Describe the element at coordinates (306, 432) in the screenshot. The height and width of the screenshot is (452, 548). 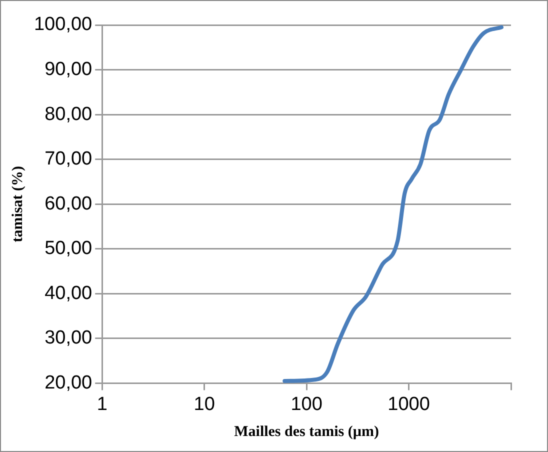
I see `x-axis-title: Mailles des tamis (µm)` at that location.